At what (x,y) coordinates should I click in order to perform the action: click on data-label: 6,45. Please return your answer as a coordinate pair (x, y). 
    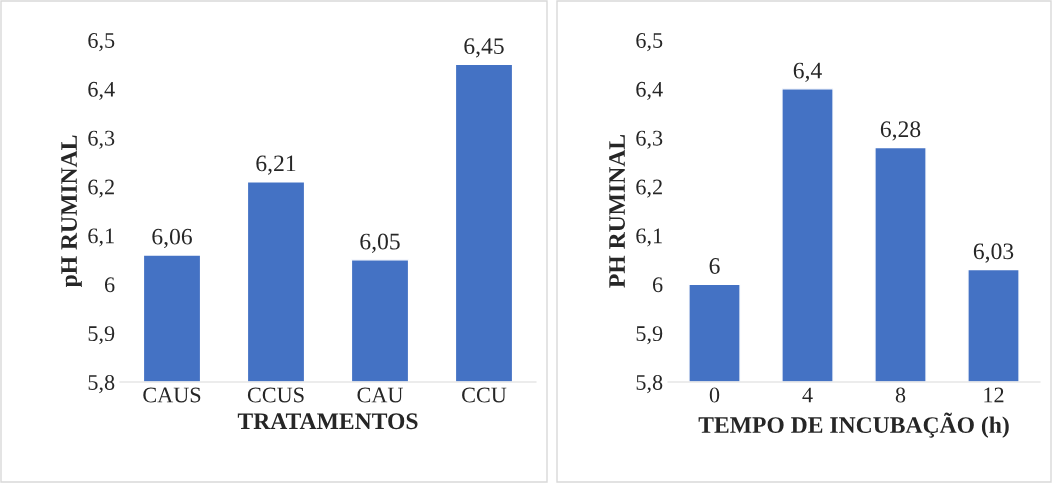
    Looking at the image, I should click on (484, 48).